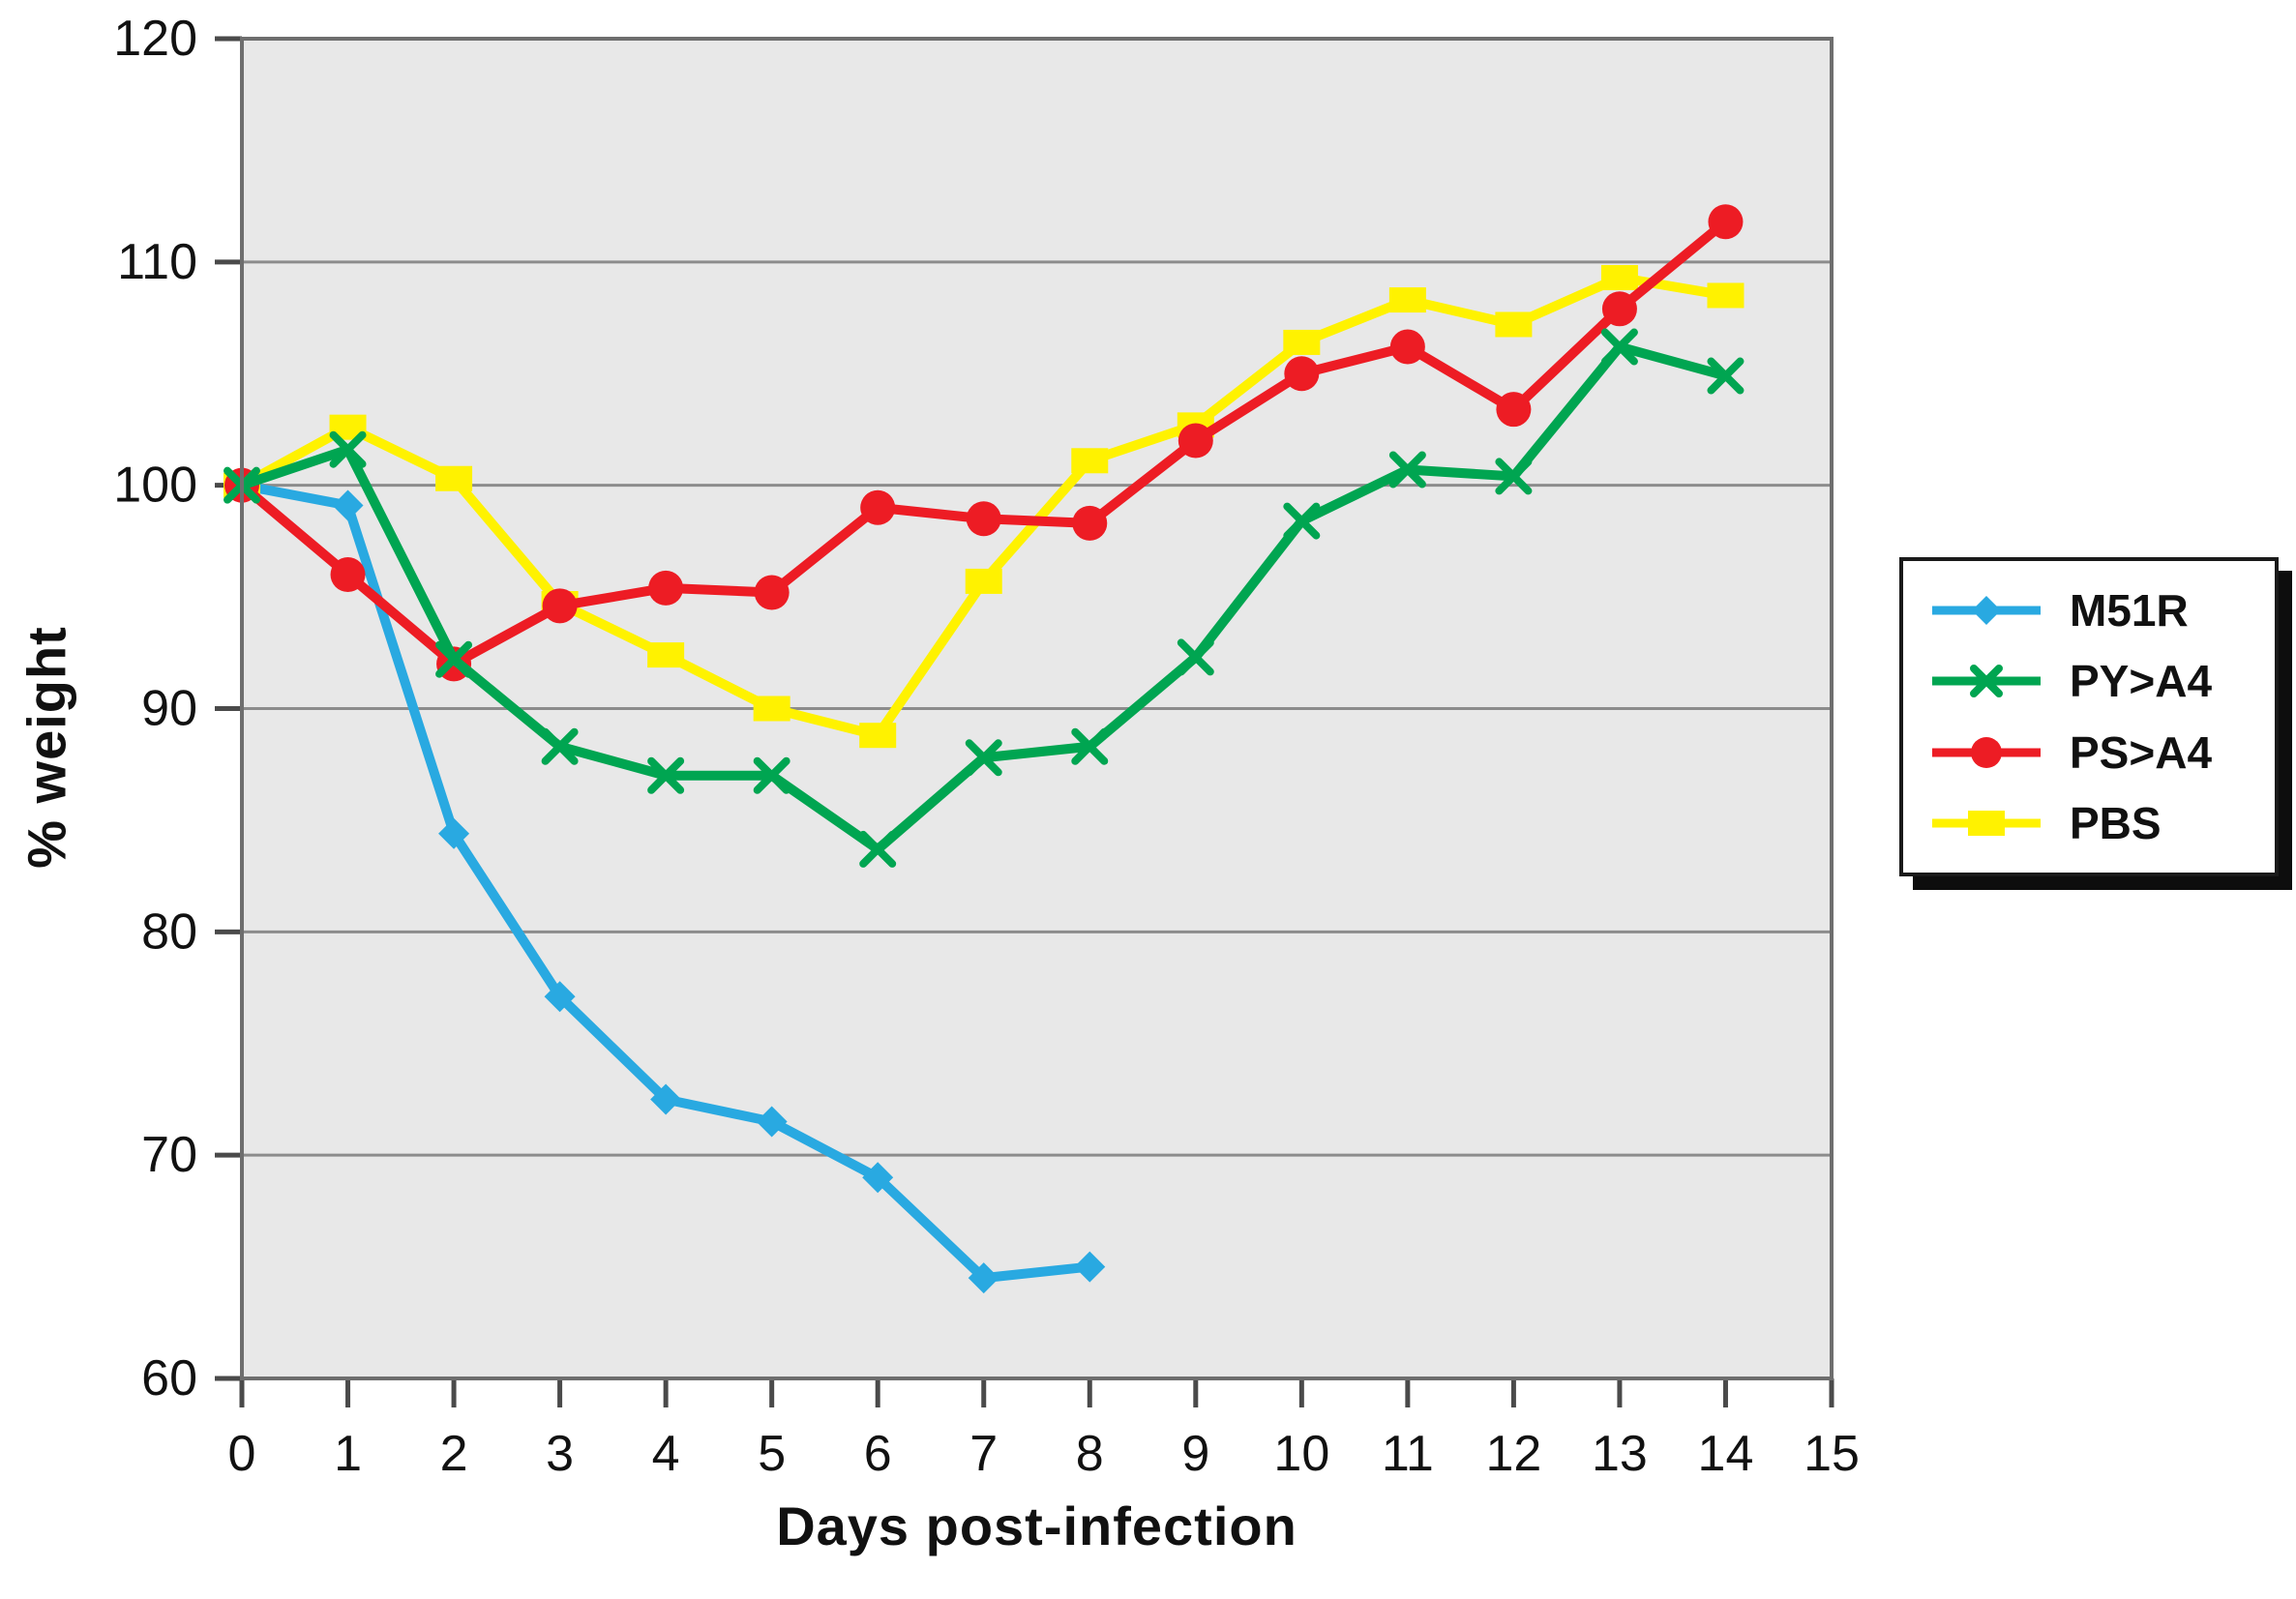 The image size is (2296, 1599). What do you see at coordinates (666, 588) in the screenshot?
I see `data-point-PS>A4-day4` at bounding box center [666, 588].